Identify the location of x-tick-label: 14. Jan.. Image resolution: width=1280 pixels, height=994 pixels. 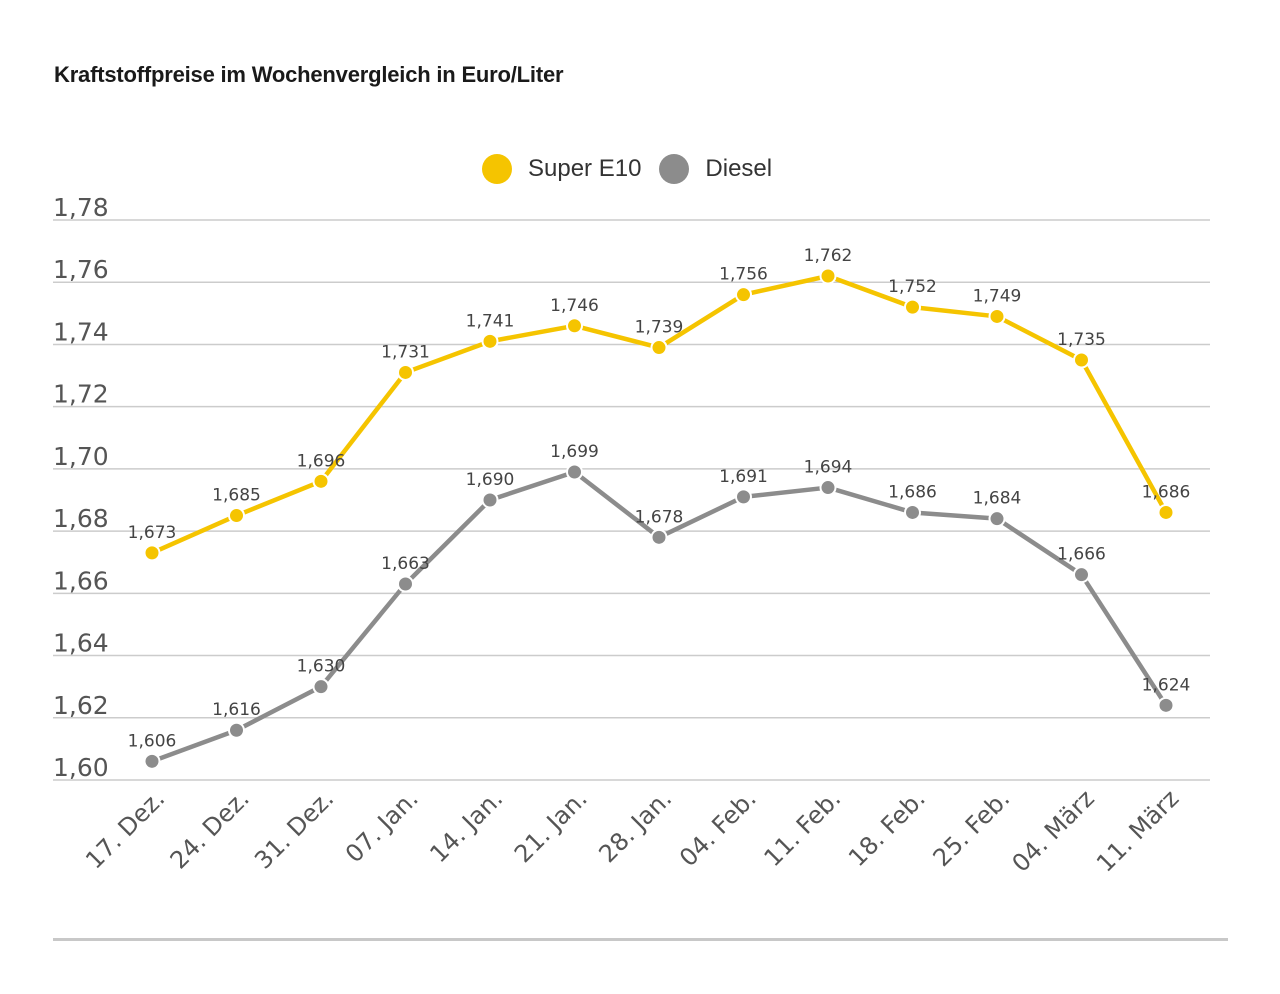
(467, 826).